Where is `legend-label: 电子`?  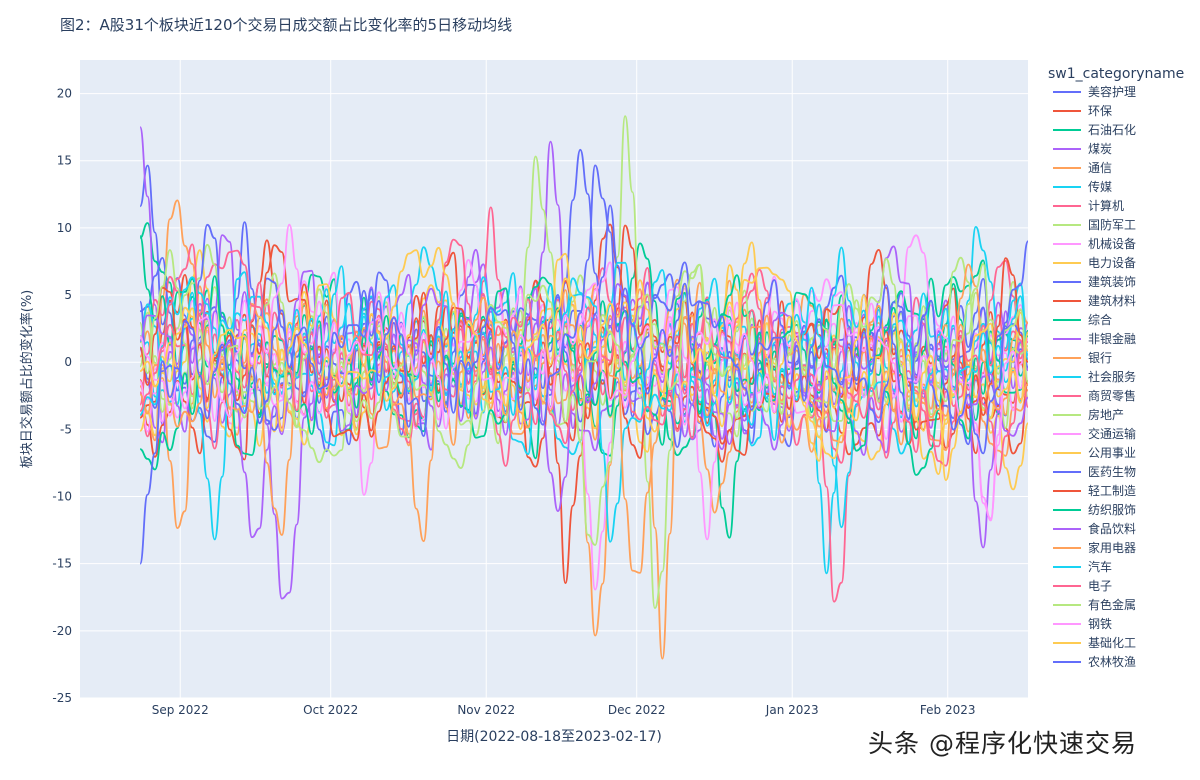
legend-label: 电子 is located at coordinates (1100, 586).